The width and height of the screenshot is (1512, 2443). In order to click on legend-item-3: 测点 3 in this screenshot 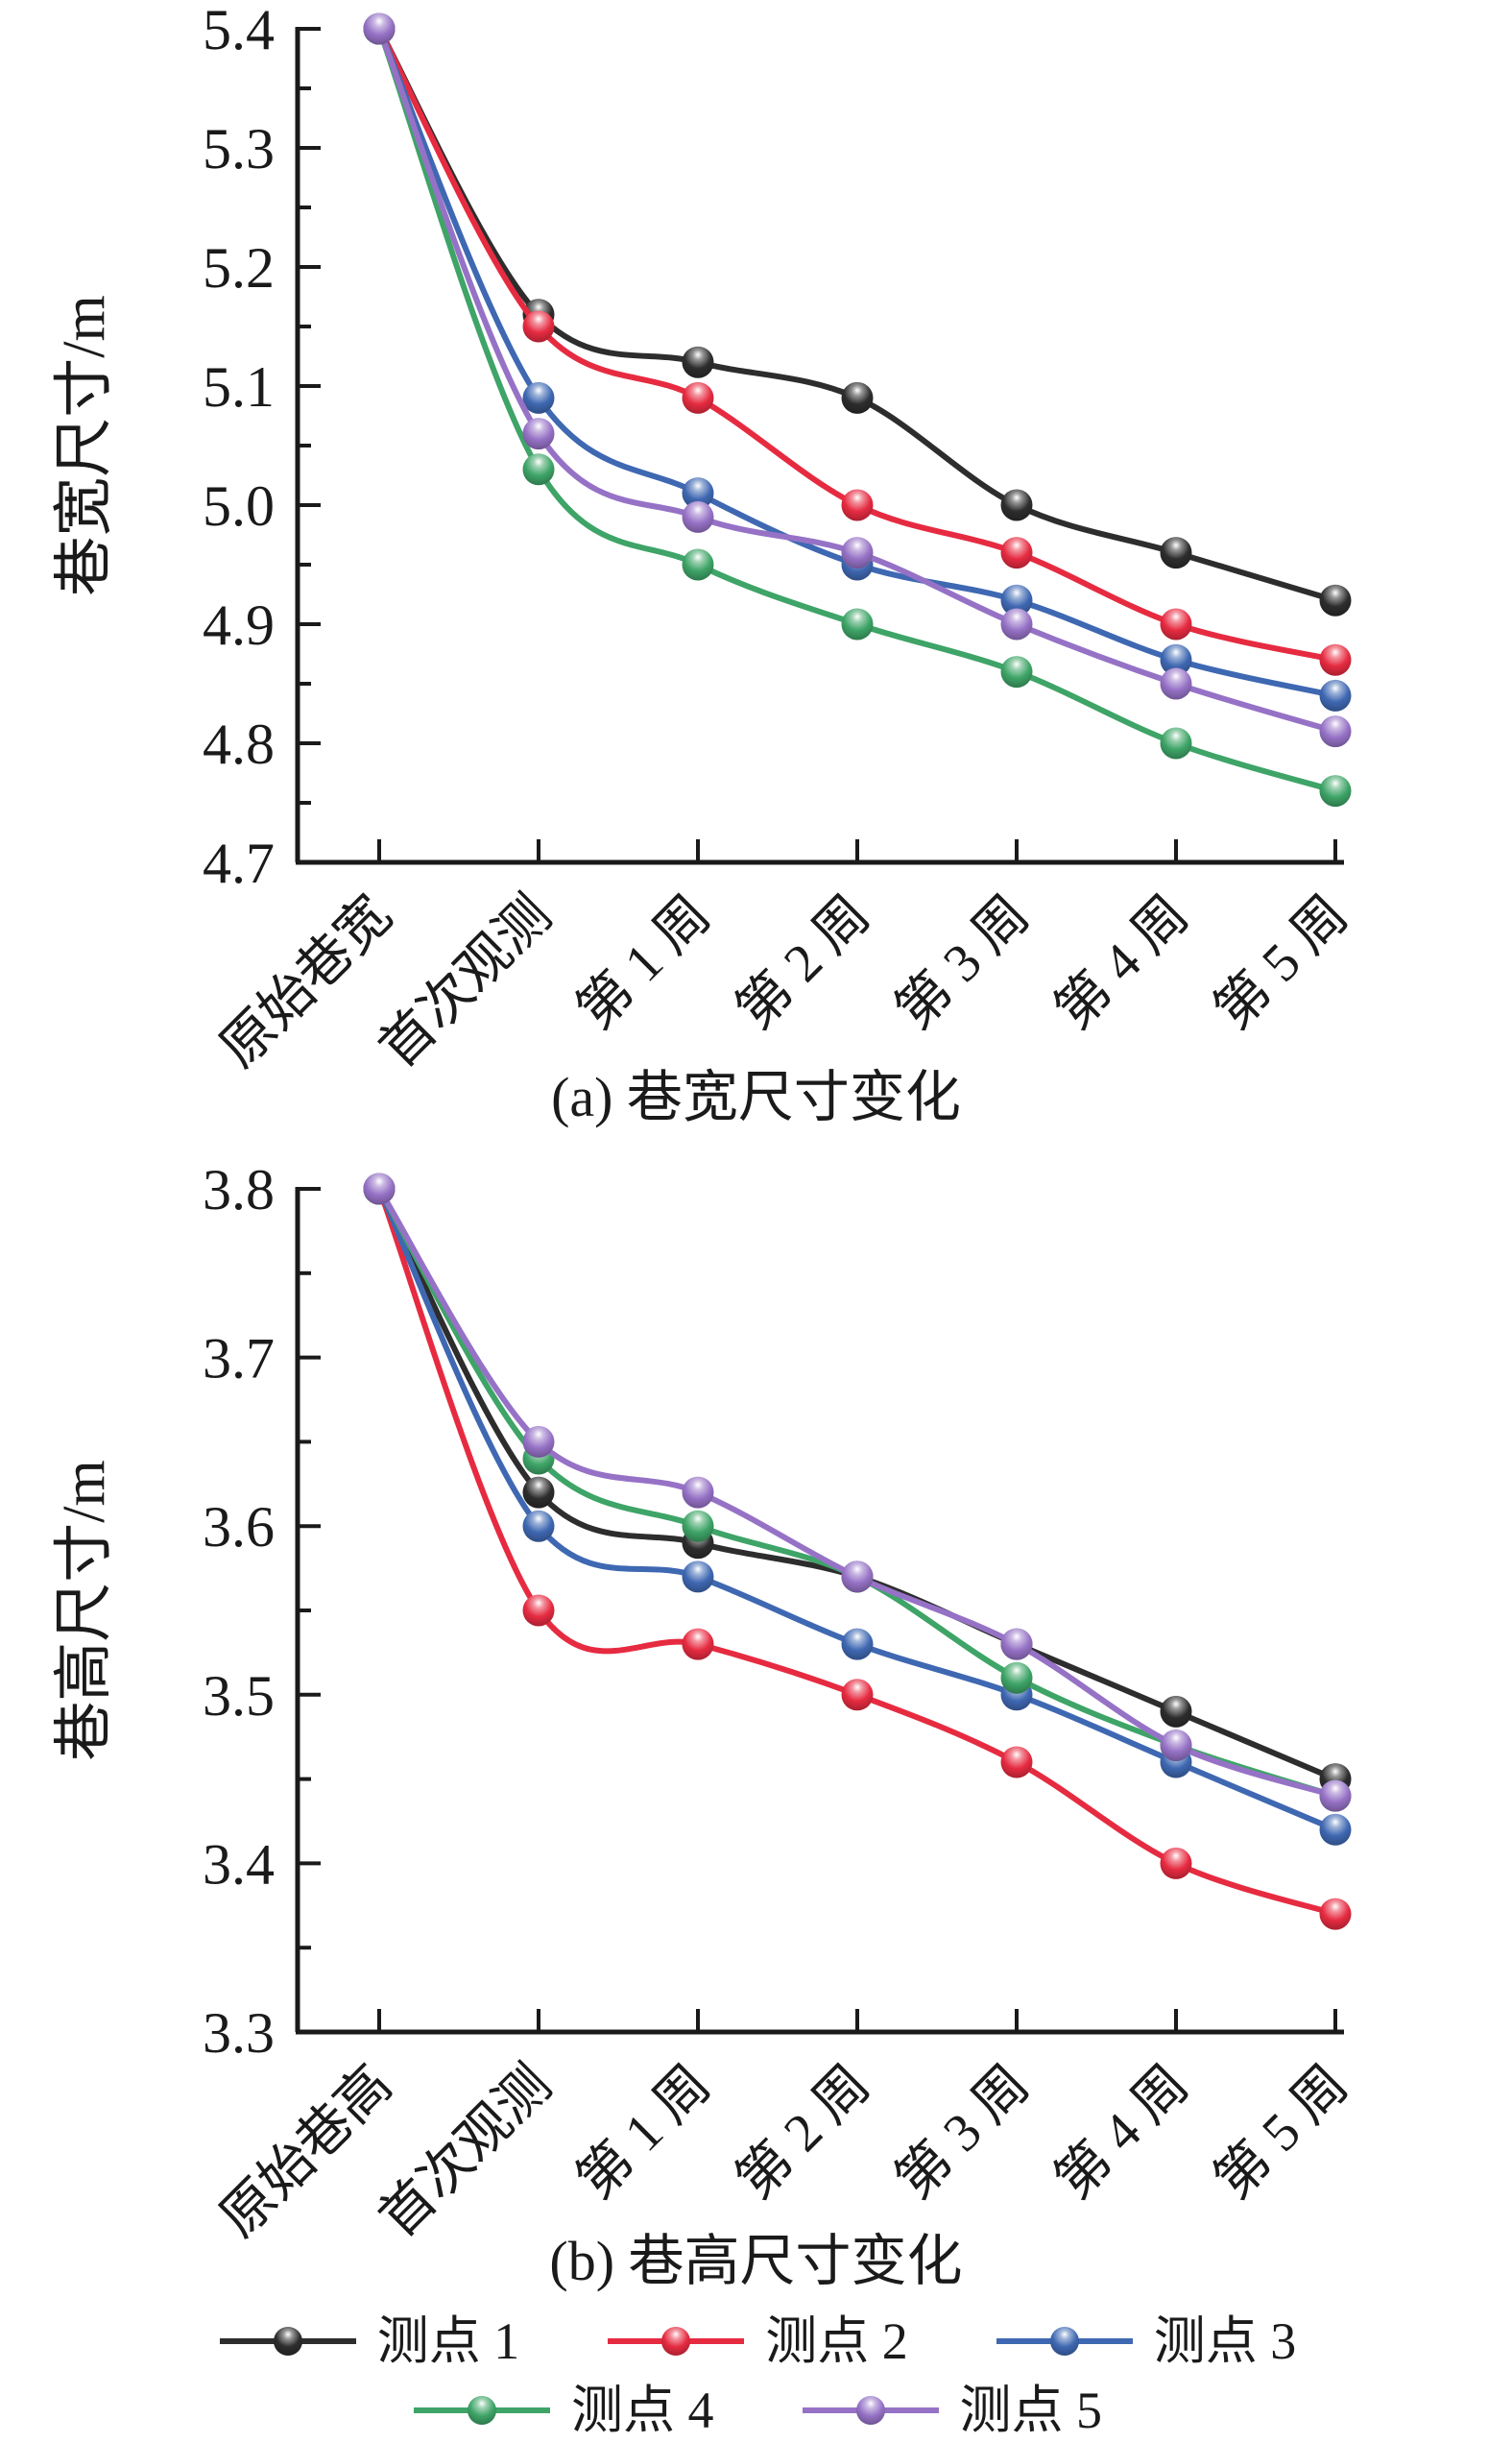, I will do `click(1145, 2341)`.